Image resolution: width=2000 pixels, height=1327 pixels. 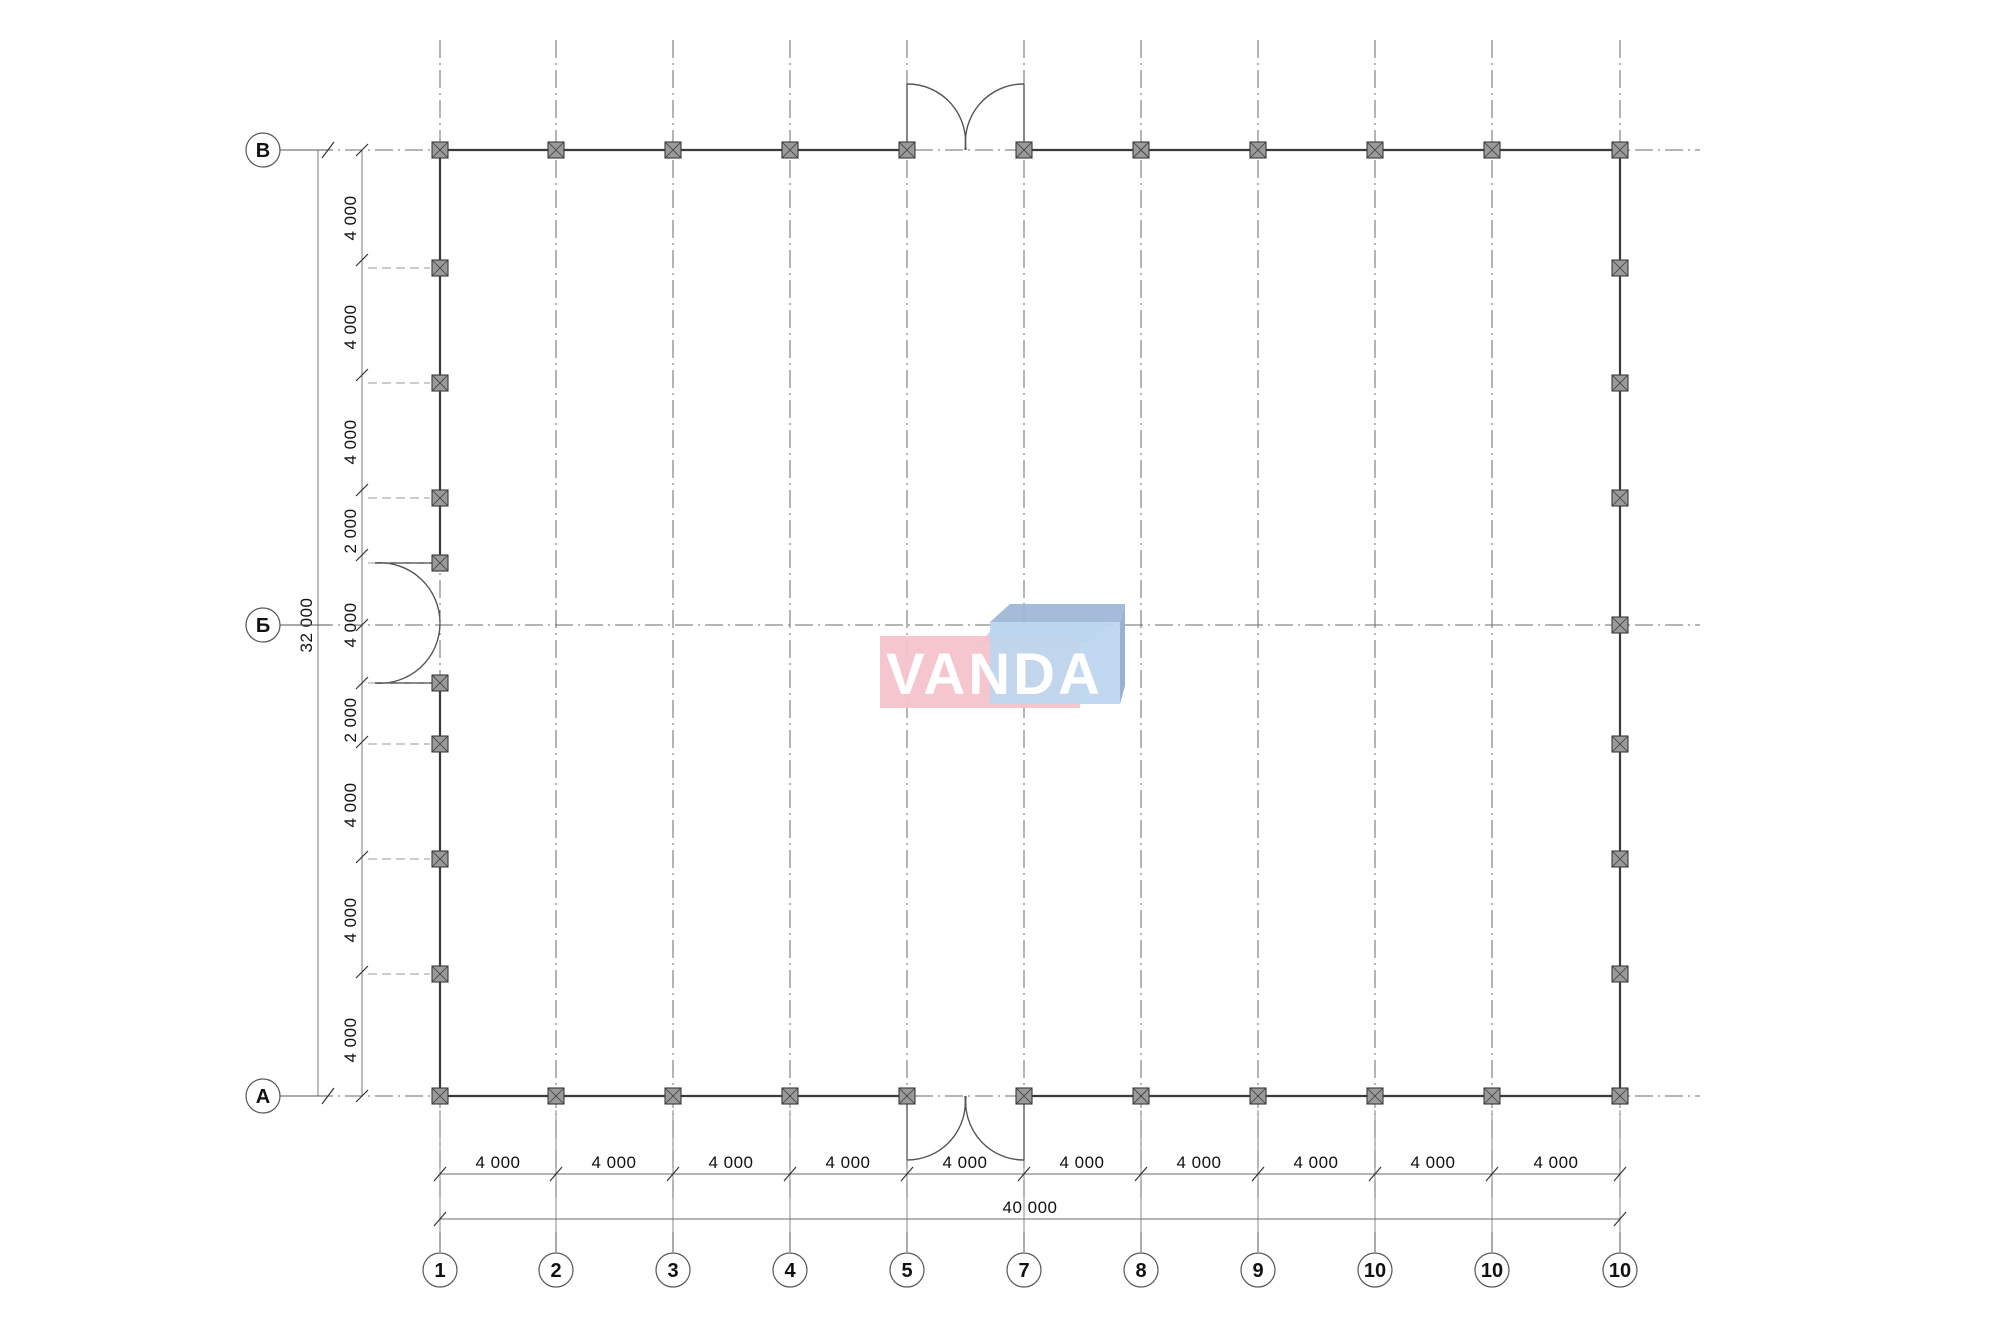 I want to click on watermark: VANDA, so click(x=1002, y=656).